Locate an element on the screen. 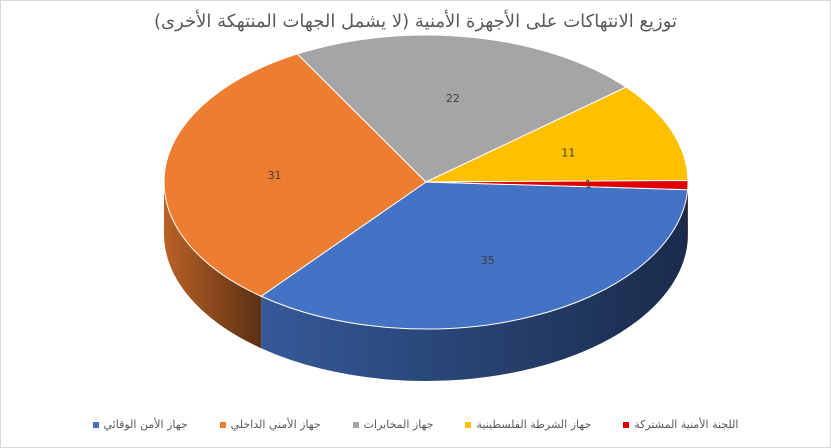 The height and width of the screenshot is (448, 831). data-label-2: 31 is located at coordinates (275, 175).